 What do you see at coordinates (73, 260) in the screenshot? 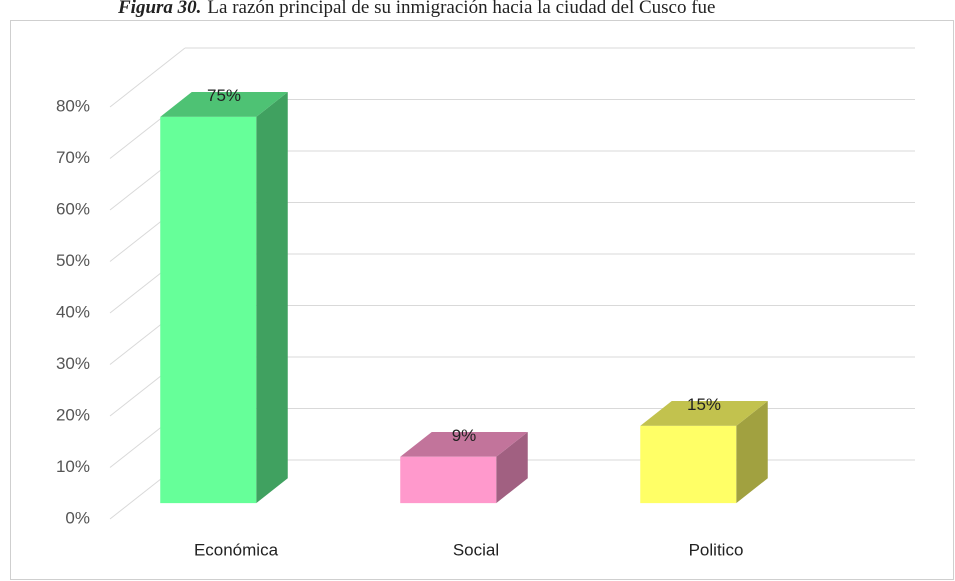
I see `y-tick-label: 50%` at bounding box center [73, 260].